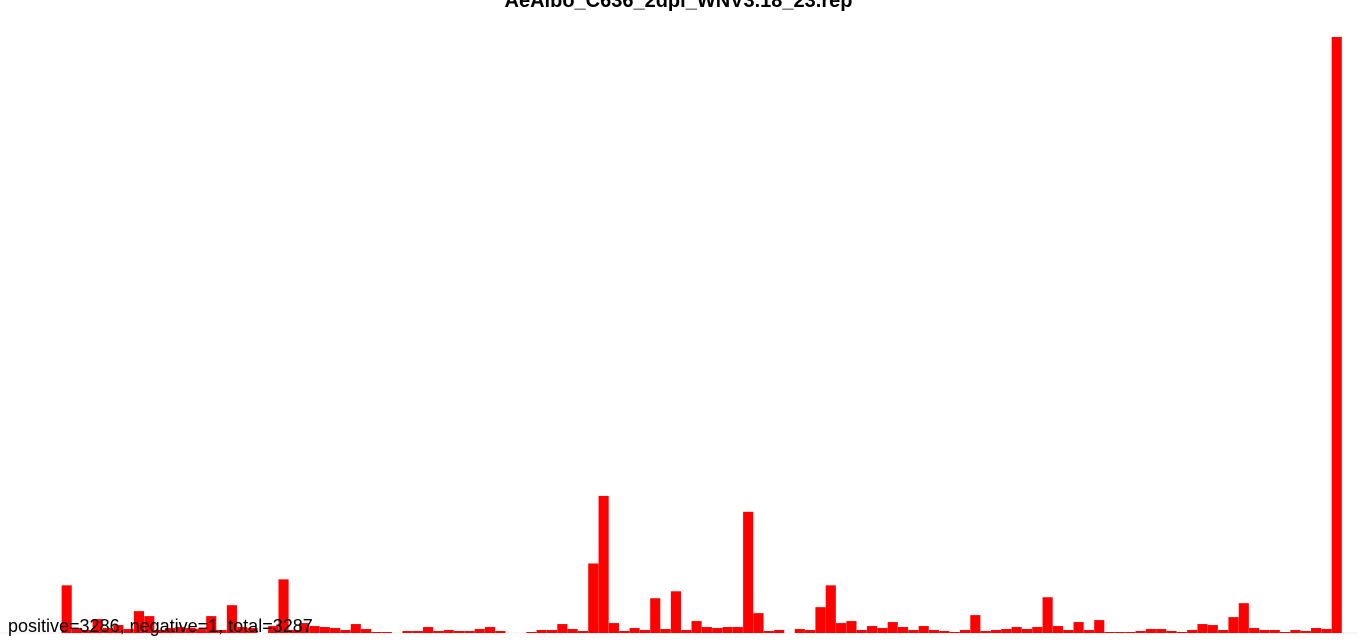 This screenshot has width=1357, height=643. What do you see at coordinates (678, 6) in the screenshot?
I see `chart-title: AeAlbo_C636_2dpi_WNV3.18_23.rep` at bounding box center [678, 6].